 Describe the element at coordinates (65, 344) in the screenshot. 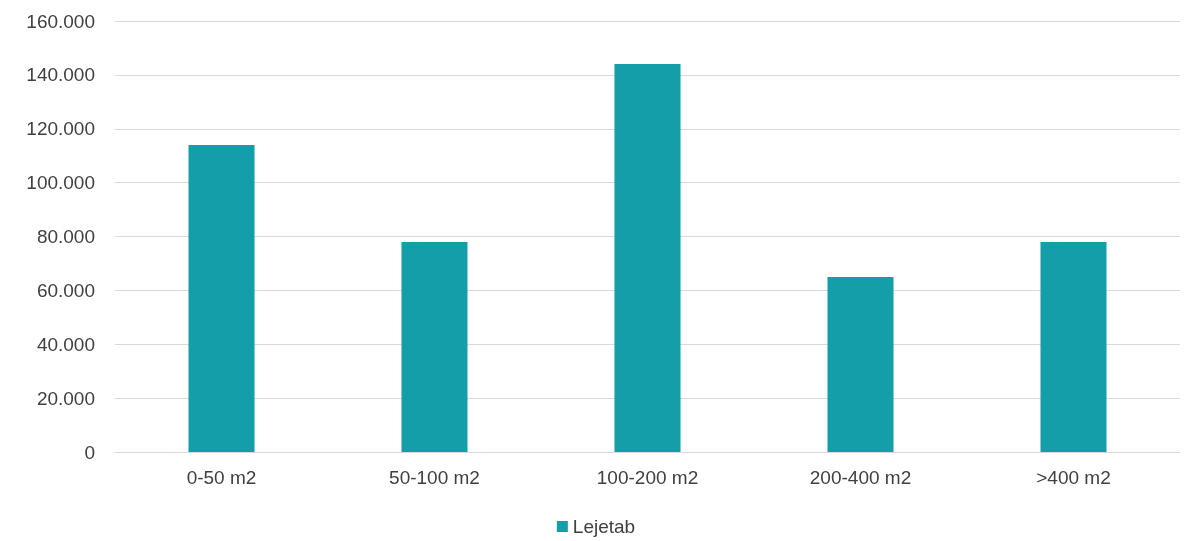

I see `y-tick-label: 40.000` at that location.